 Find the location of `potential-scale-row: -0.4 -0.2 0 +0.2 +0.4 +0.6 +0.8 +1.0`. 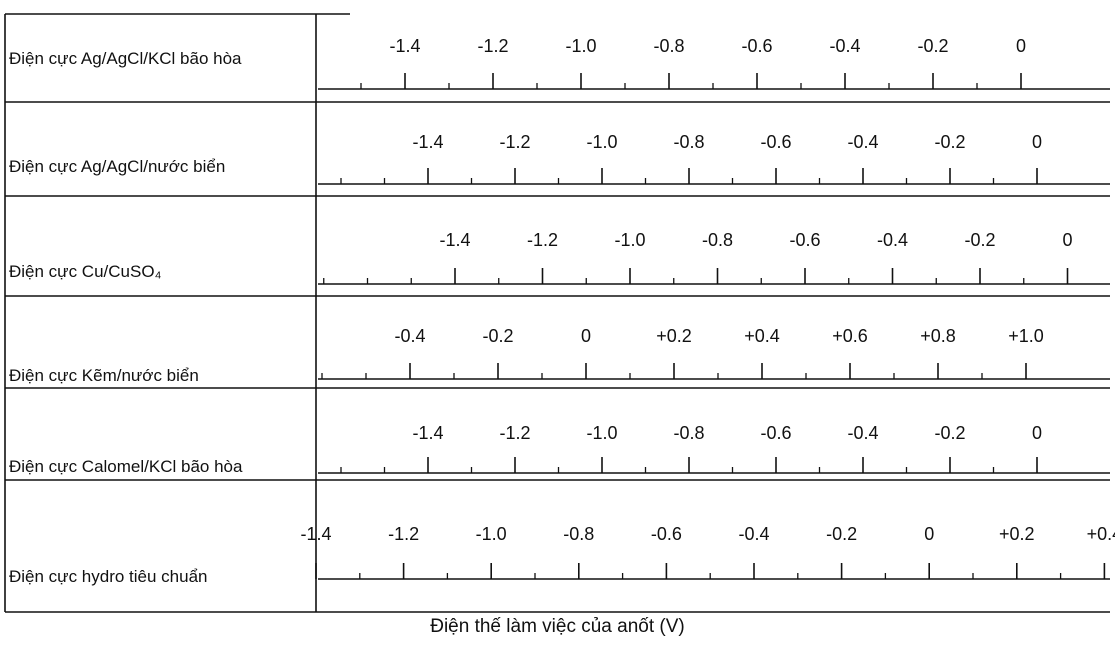

potential-scale-row: -0.4 -0.2 0 +0.2 +0.4 +0.6 +0.8 +1.0 is located at coordinates (714, 353).